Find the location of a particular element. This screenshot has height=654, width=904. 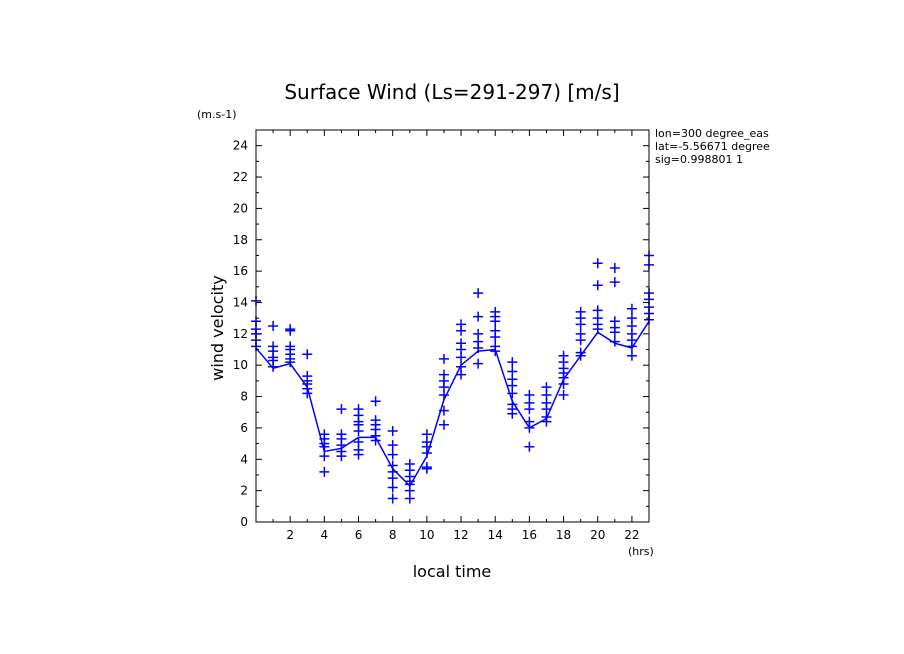

mean-line is located at coordinates (452, 404).